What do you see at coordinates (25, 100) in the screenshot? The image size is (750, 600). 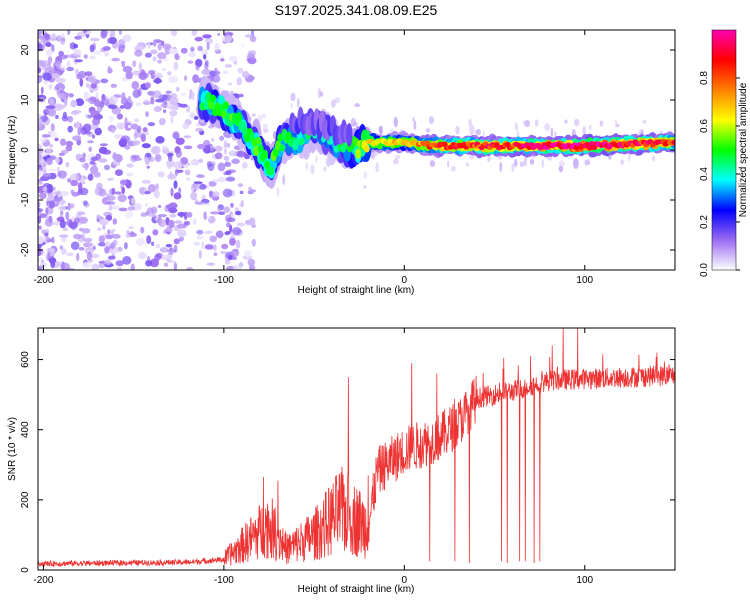 I see `y-tick-label: 10` at bounding box center [25, 100].